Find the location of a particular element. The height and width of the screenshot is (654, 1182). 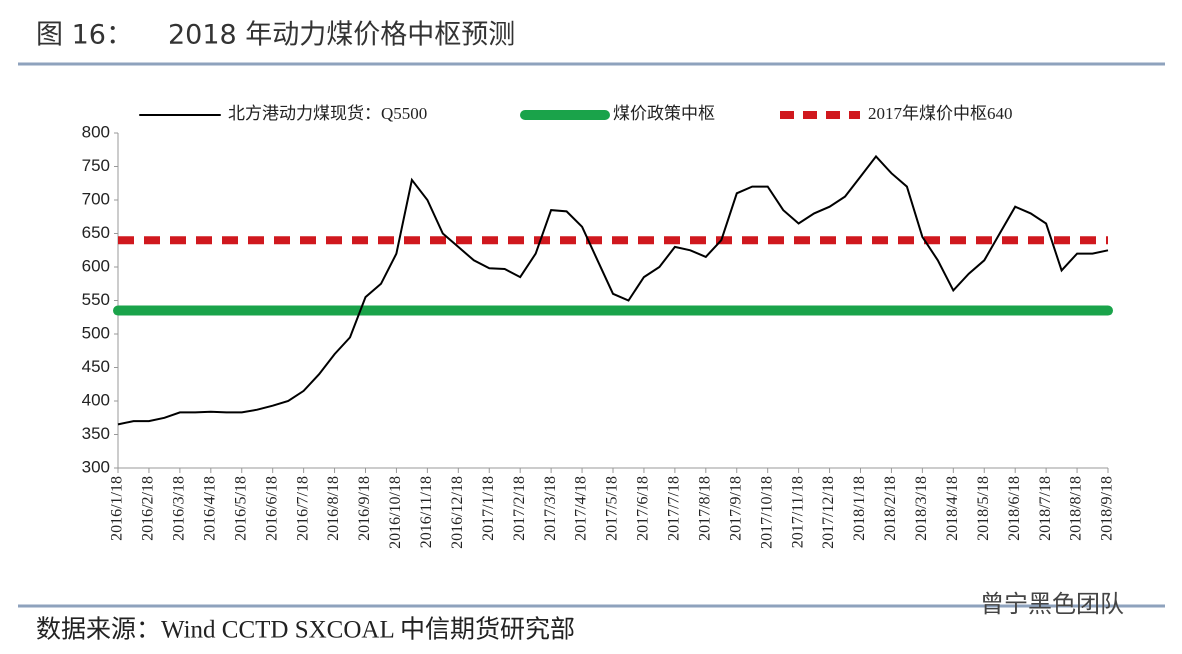

x-tick-label: 2016/6/18 is located at coordinates (271, 508).